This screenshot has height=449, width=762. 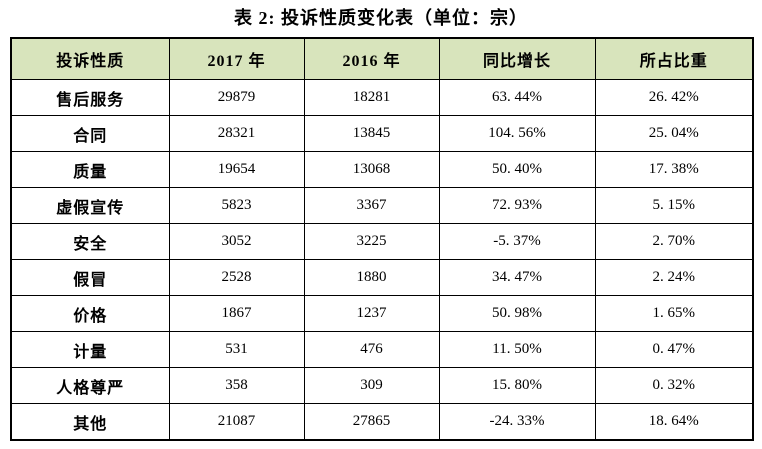 I want to click on cell-yoy: -24. 33%, so click(x=517, y=422).